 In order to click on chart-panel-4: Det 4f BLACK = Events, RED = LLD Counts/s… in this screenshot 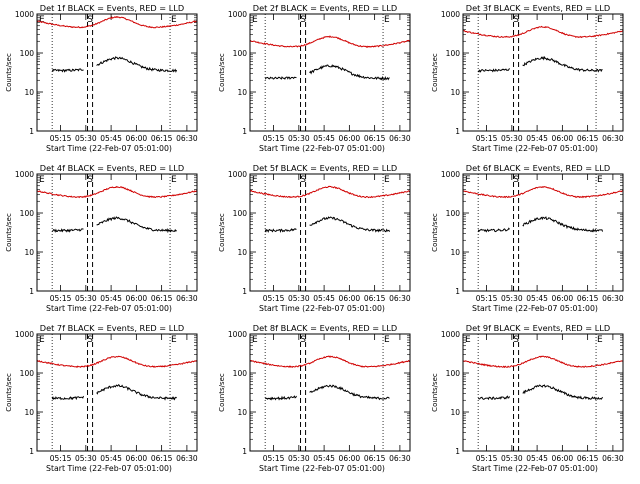, I will do `click(101, 238)`.